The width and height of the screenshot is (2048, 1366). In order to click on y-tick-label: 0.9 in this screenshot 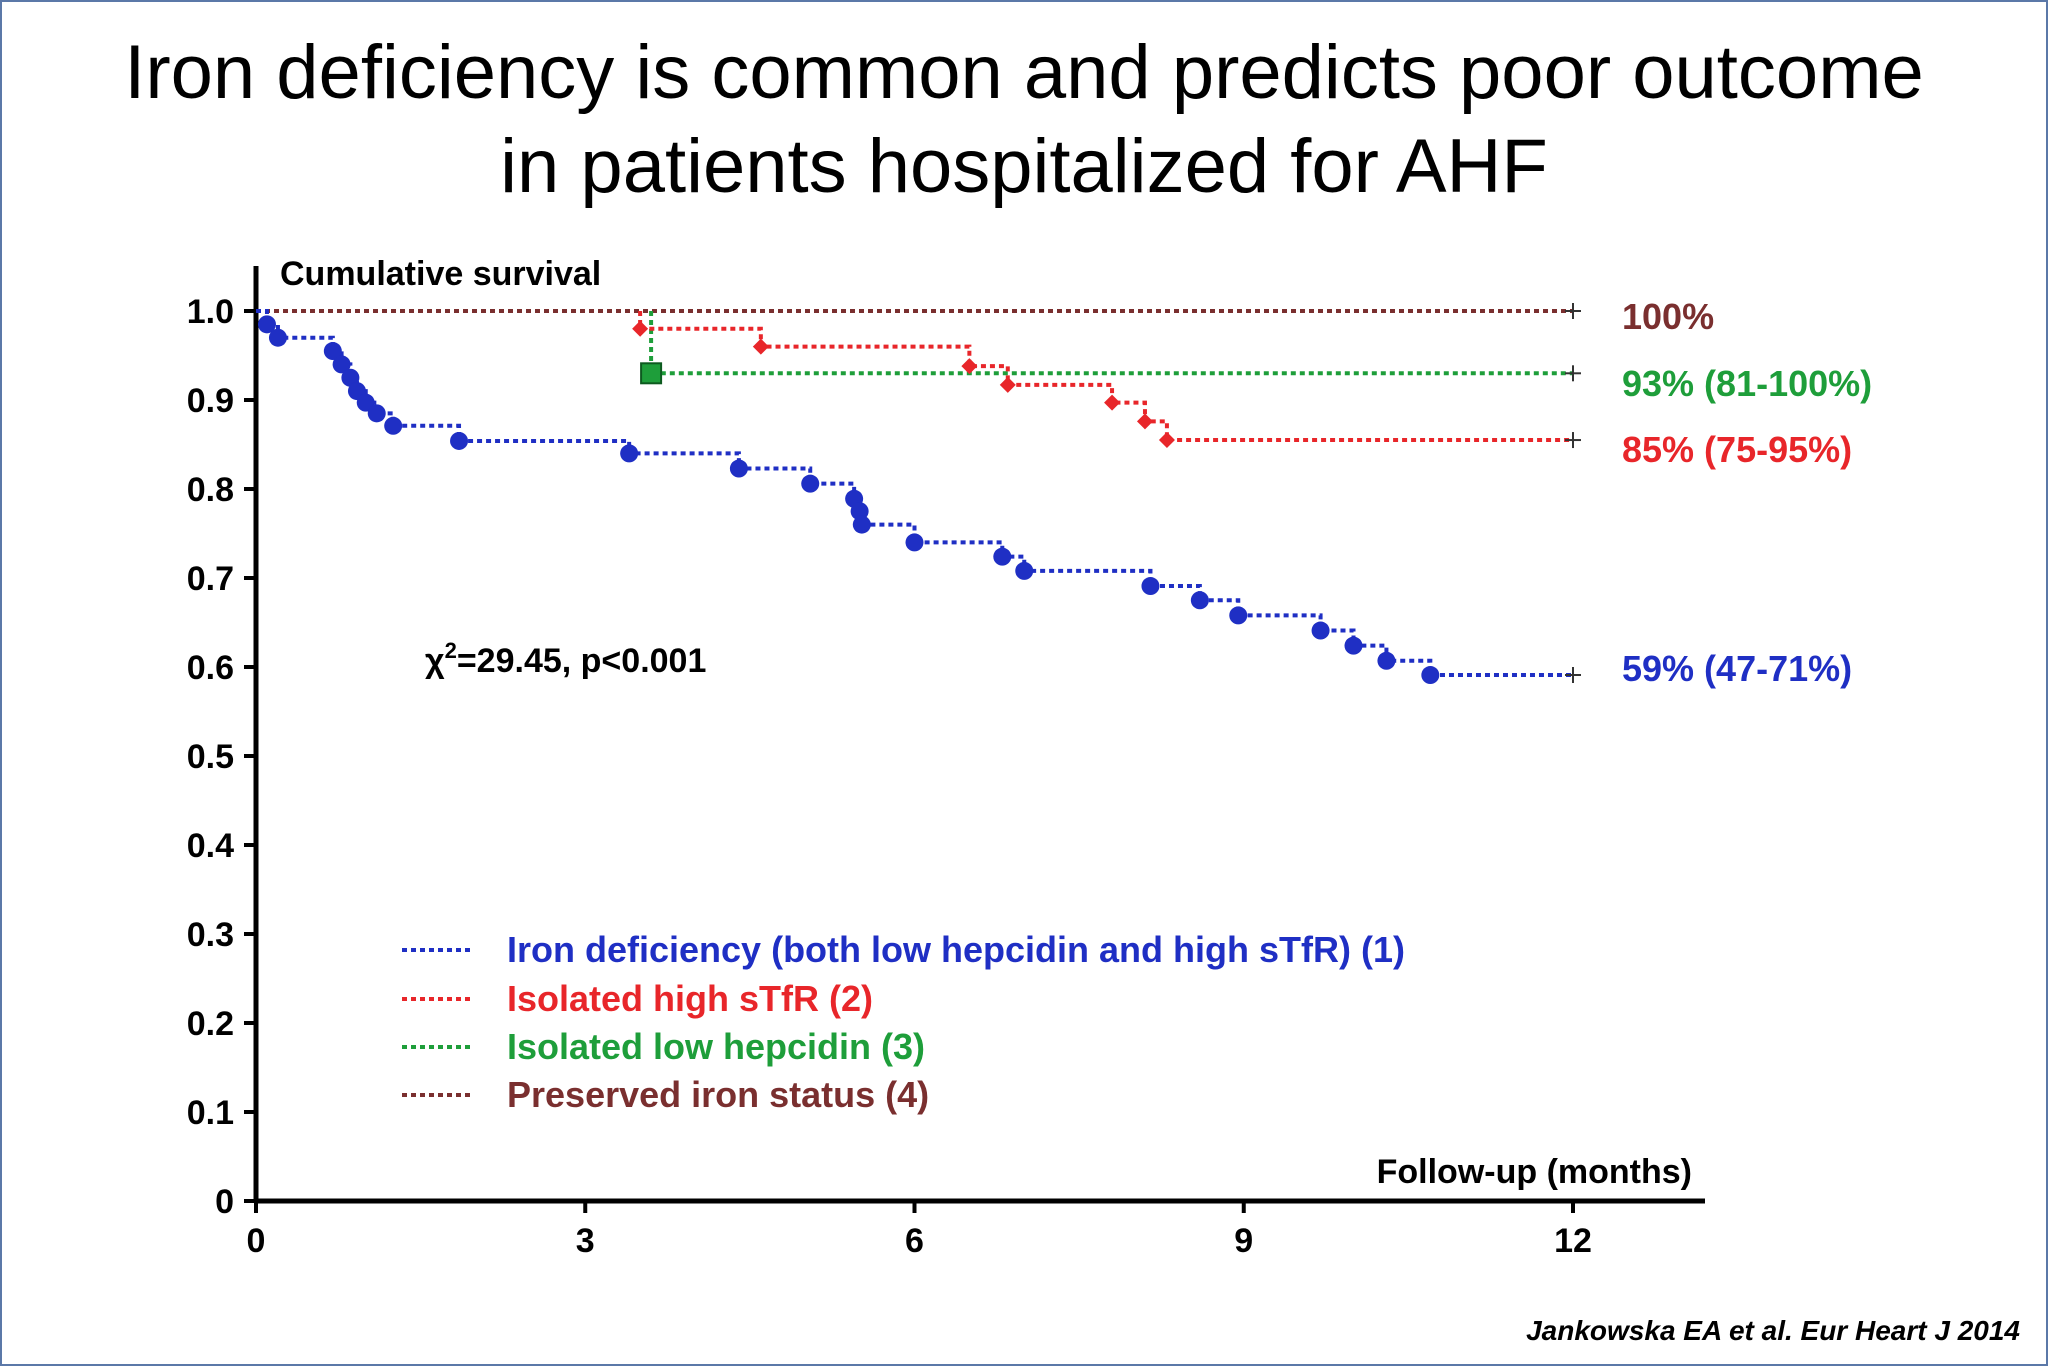, I will do `click(210, 401)`.